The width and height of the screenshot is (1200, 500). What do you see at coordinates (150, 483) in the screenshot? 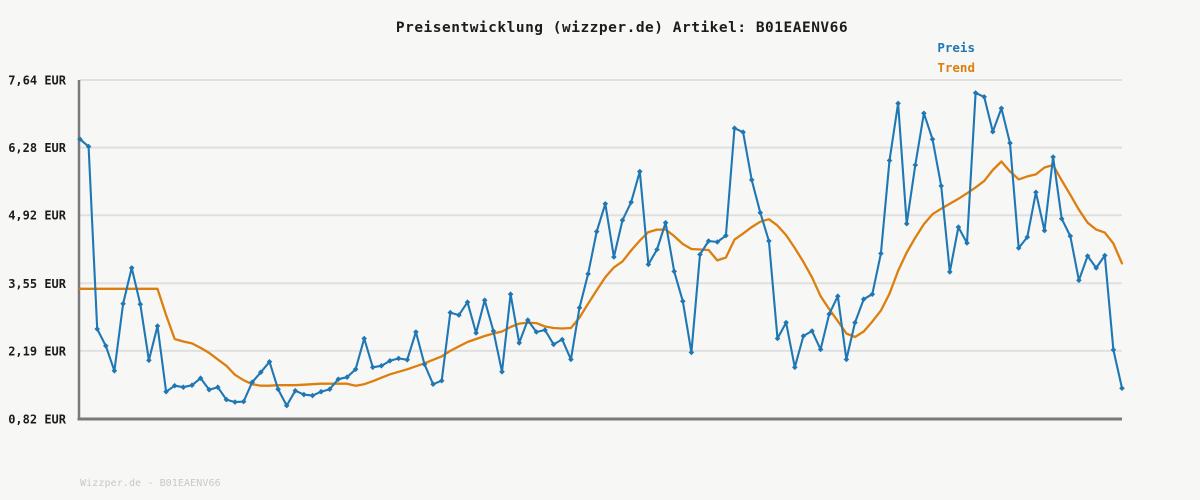
I see `watermark: Wizzper.de - B01EAENV66` at bounding box center [150, 483].